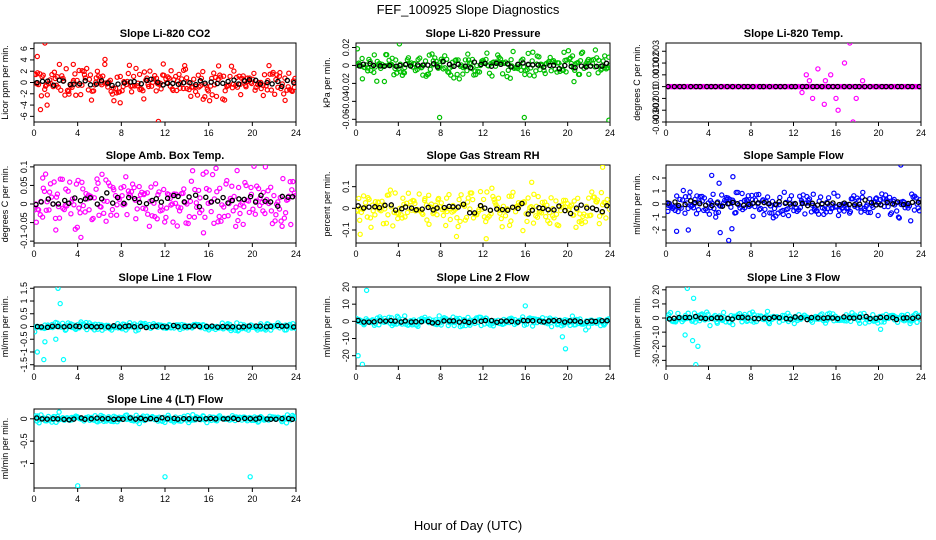 Image resolution: width=936 pixels, height=540 pixels. What do you see at coordinates (165, 278) in the screenshot?
I see `panel-title: Slope Line 1 Flow` at bounding box center [165, 278].